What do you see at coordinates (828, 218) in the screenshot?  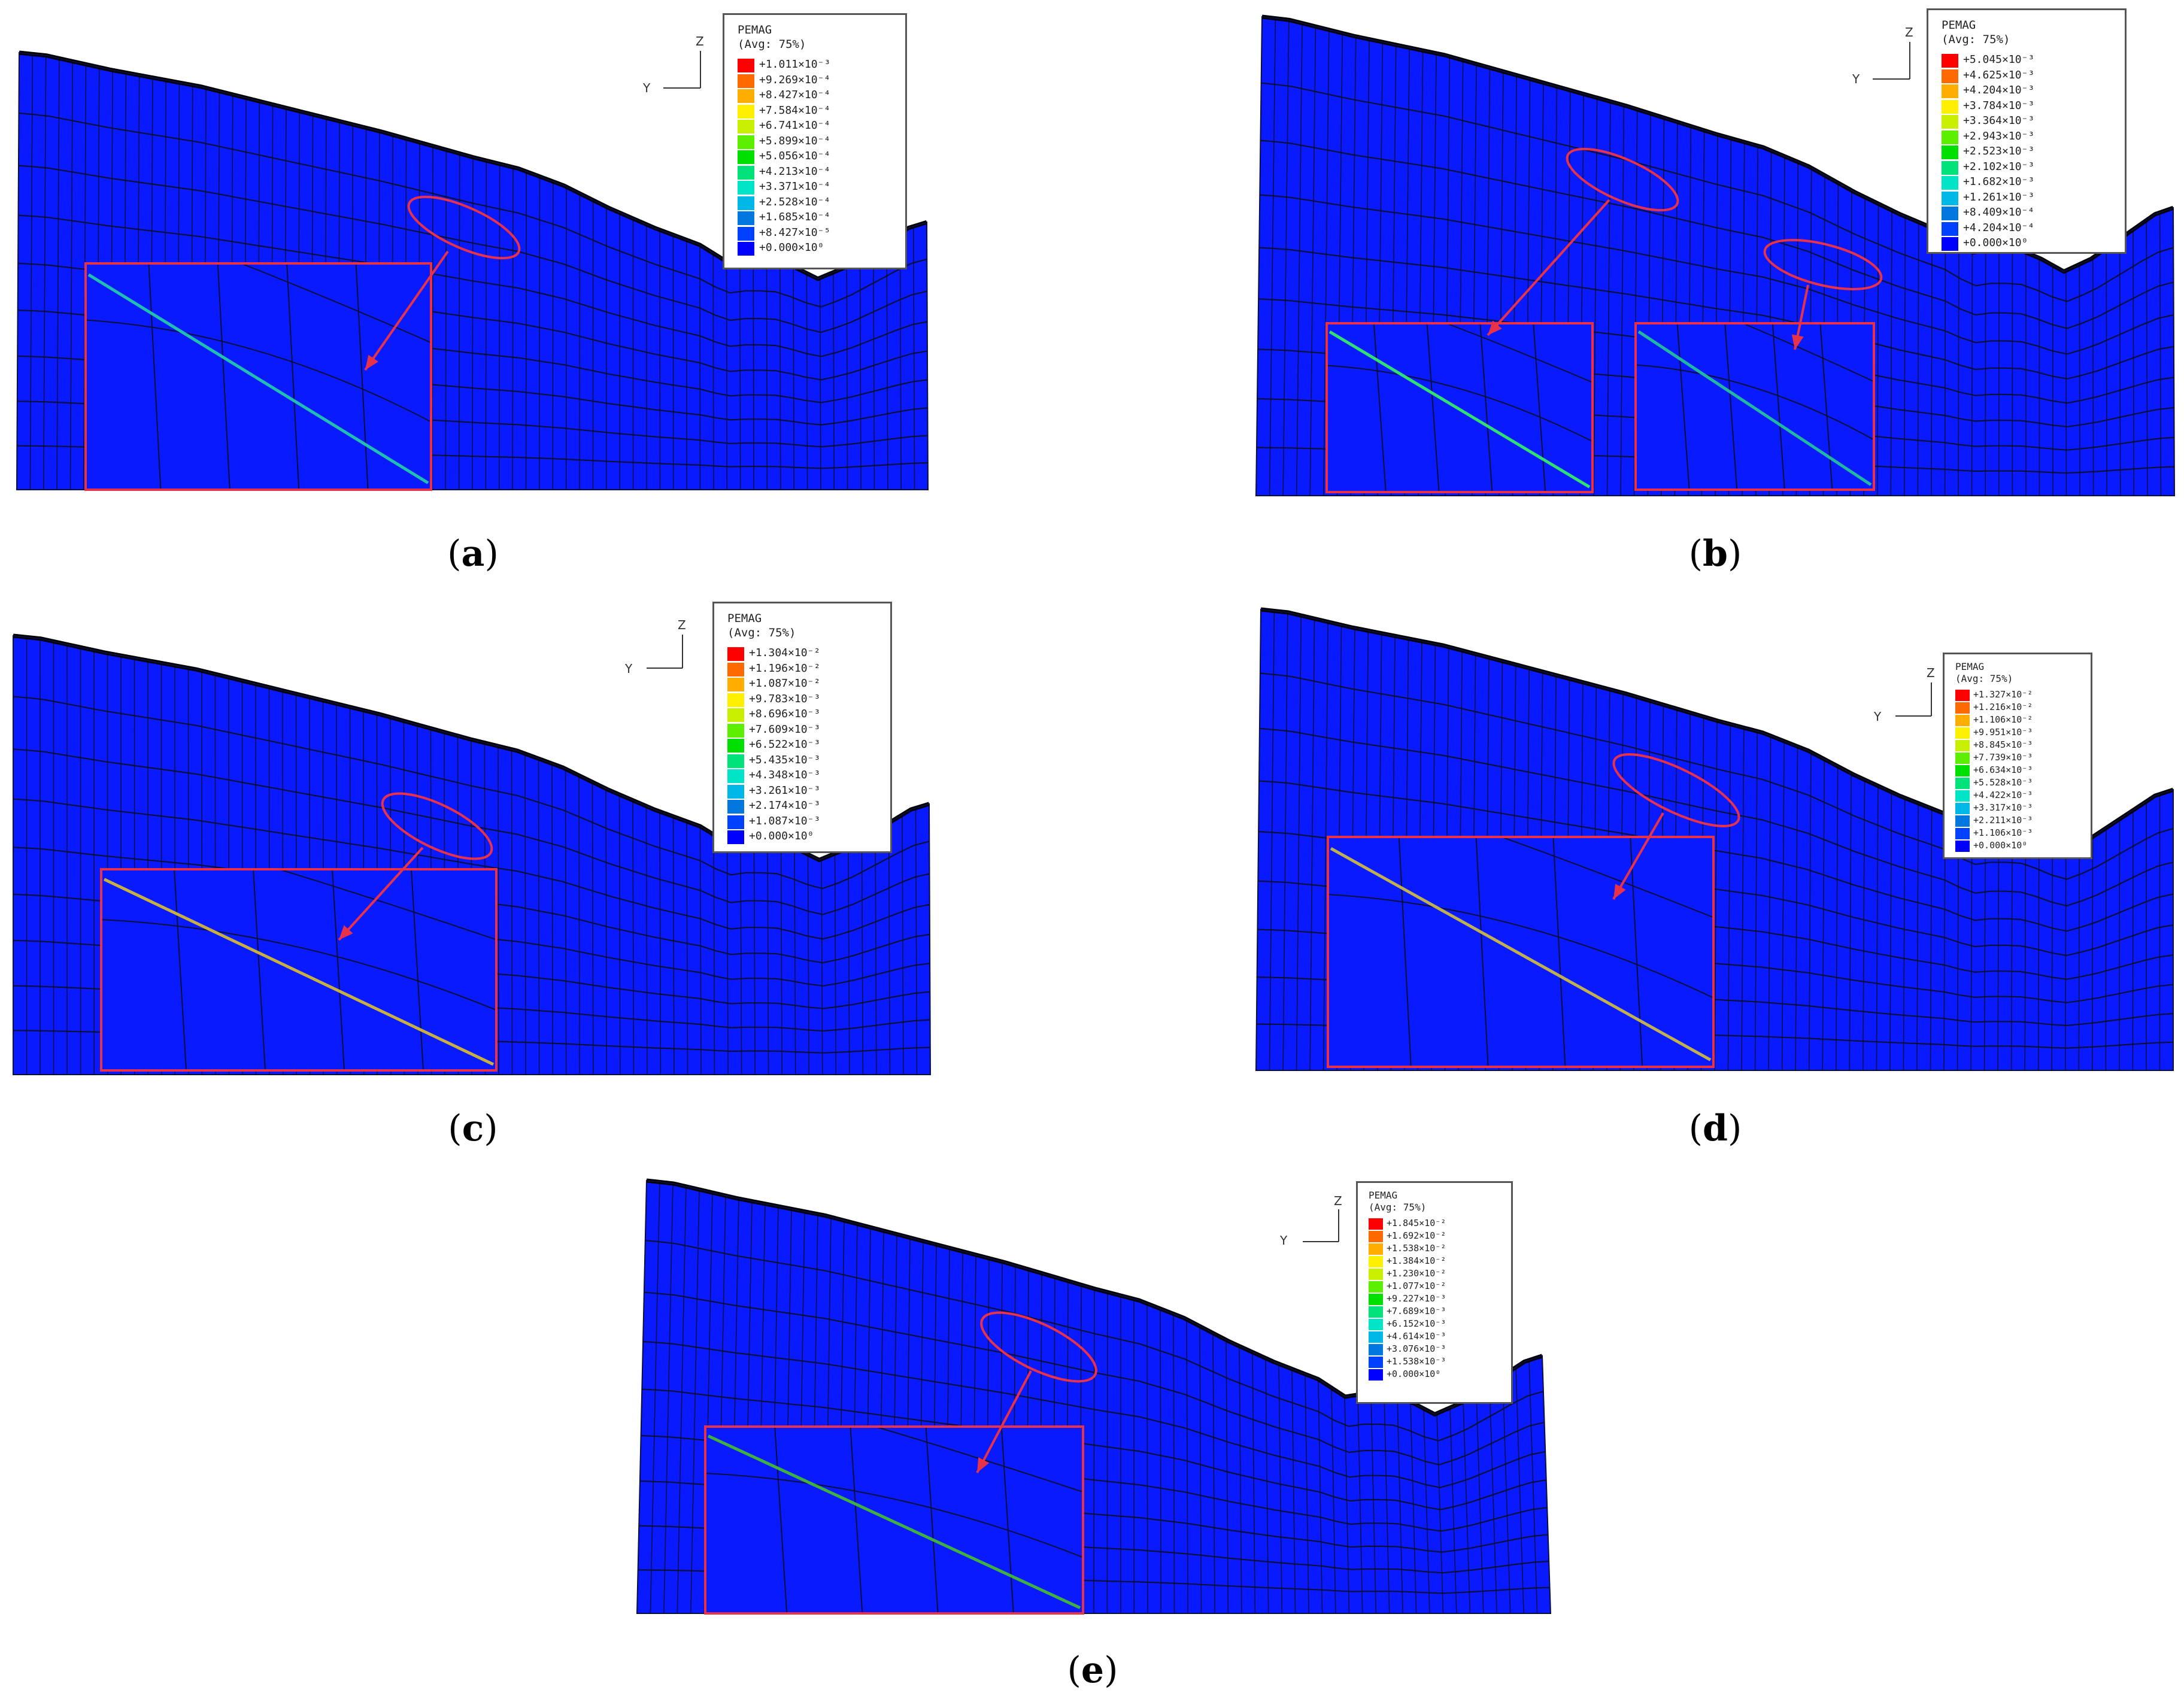 I see `legend-entry: +1.685×10⁻⁴` at bounding box center [828, 218].